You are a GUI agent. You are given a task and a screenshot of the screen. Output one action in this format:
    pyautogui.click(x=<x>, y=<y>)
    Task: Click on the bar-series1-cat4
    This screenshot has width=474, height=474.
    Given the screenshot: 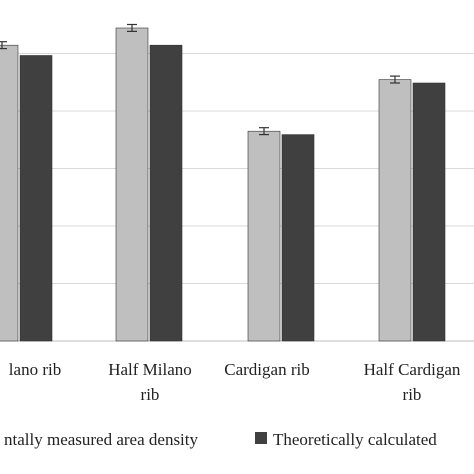 What is the action you would take?
    pyautogui.click(x=395, y=210)
    